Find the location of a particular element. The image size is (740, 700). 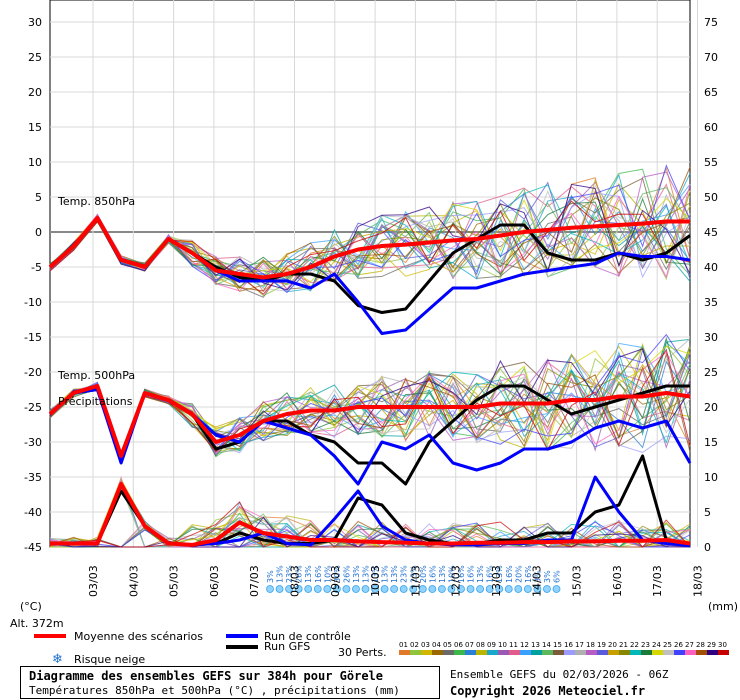

left-tick-label: -5 is located at coordinates (36, 267).